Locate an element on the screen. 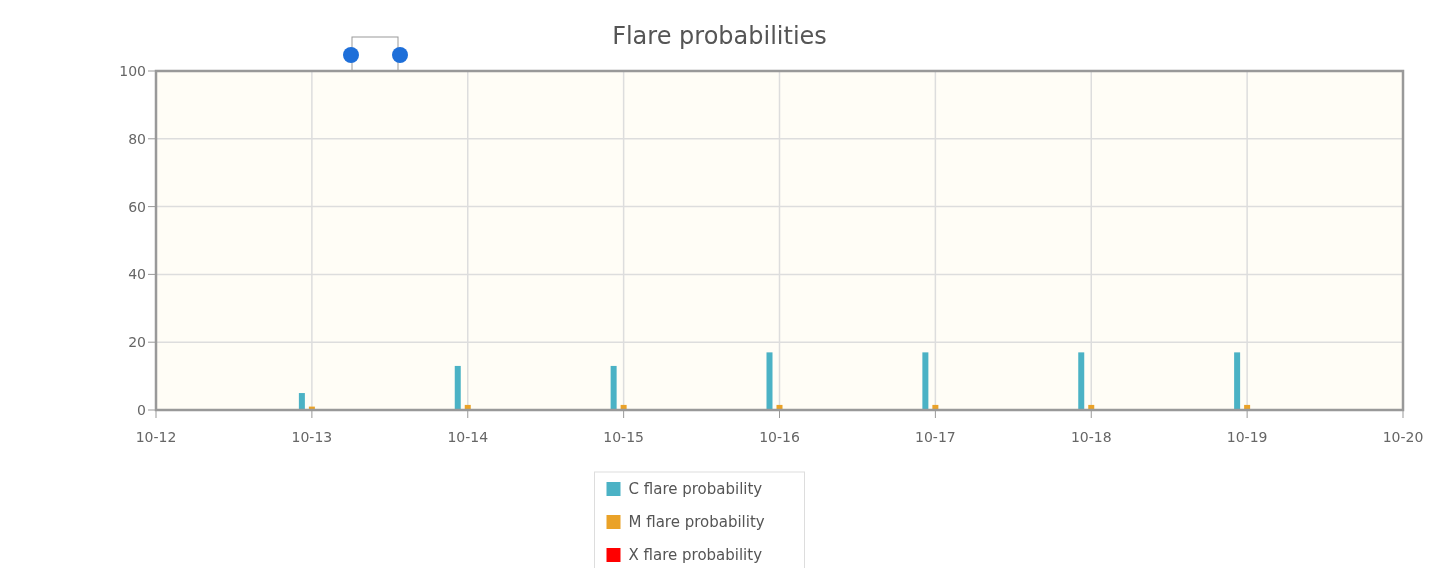 This screenshot has width=1454, height=568. y-tick-label: 20 is located at coordinates (137, 342).